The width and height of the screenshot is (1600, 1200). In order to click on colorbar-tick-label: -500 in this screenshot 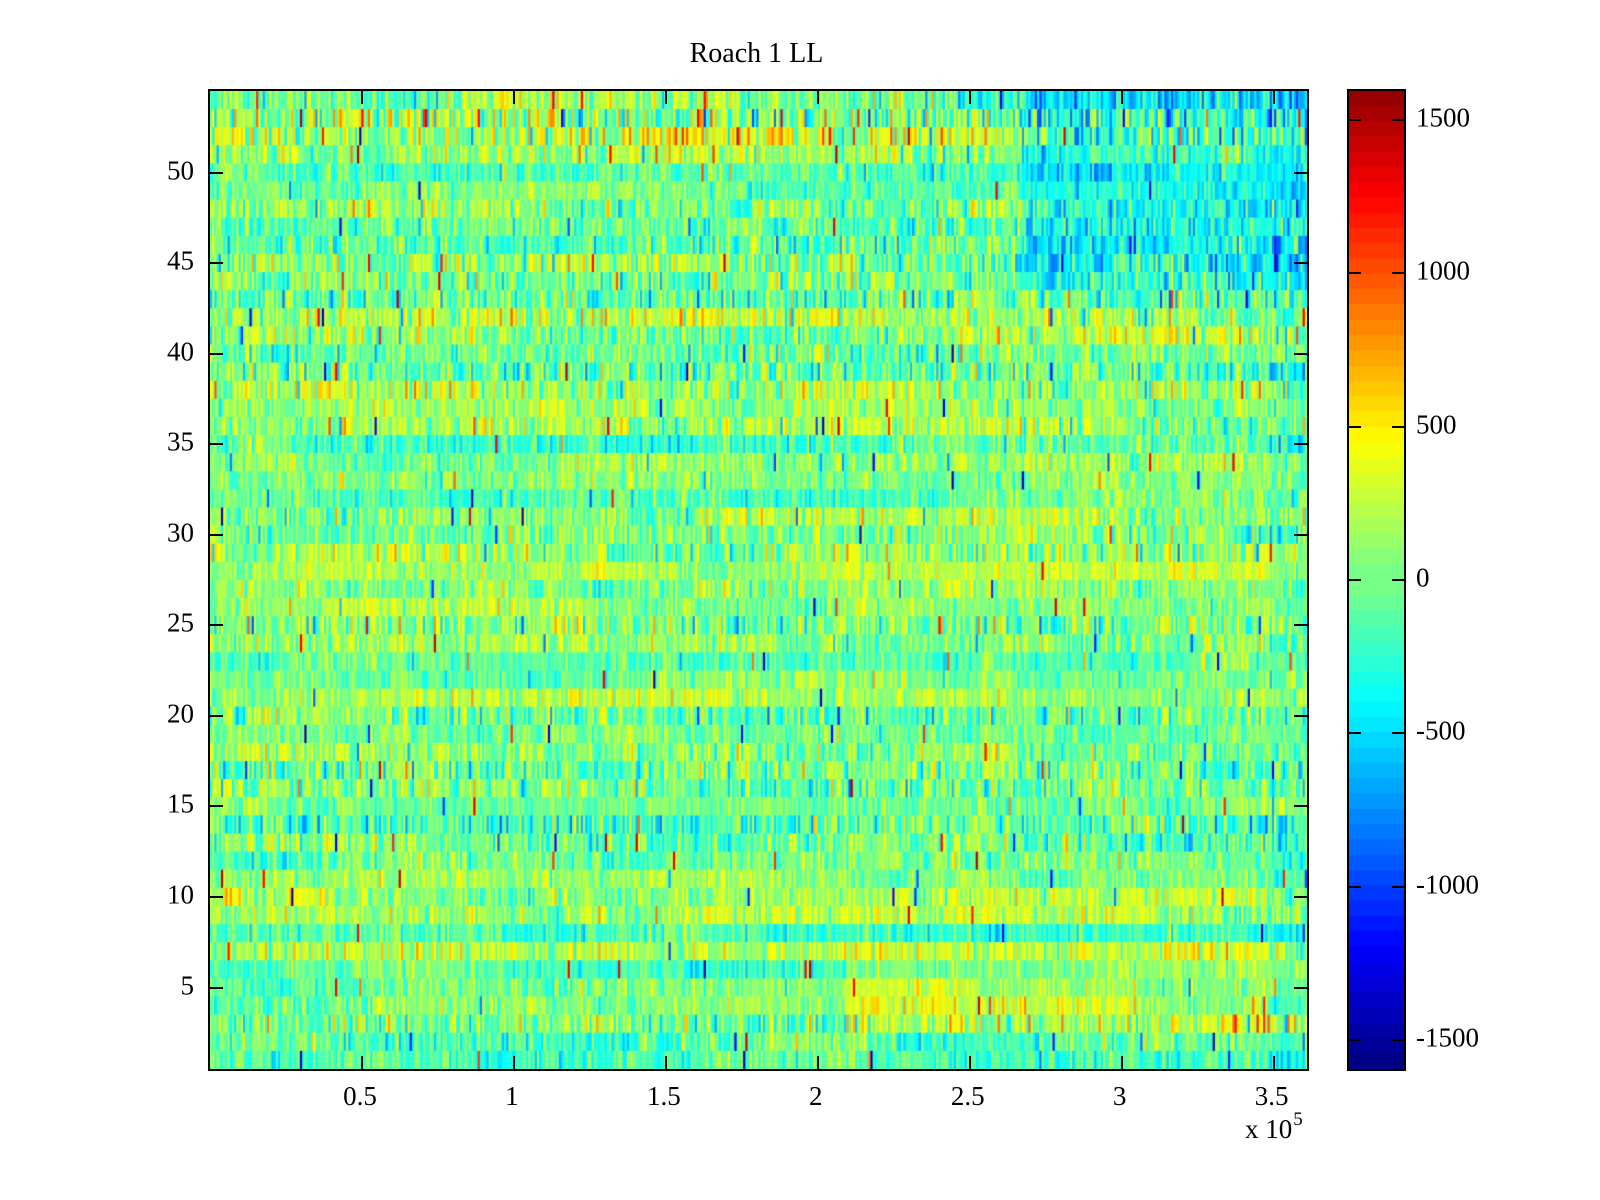, I will do `click(1441, 730)`.